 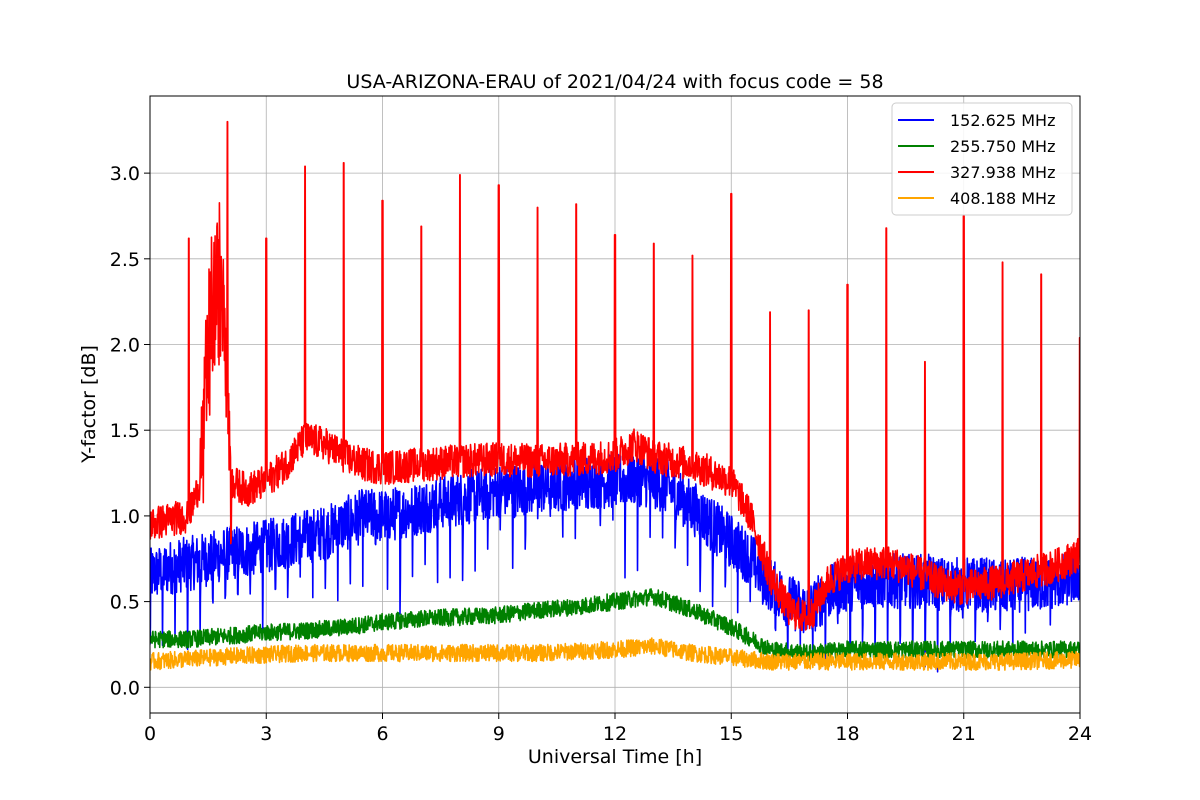 What do you see at coordinates (125, 688) in the screenshot?
I see `y-tick-label: 0.0` at bounding box center [125, 688].